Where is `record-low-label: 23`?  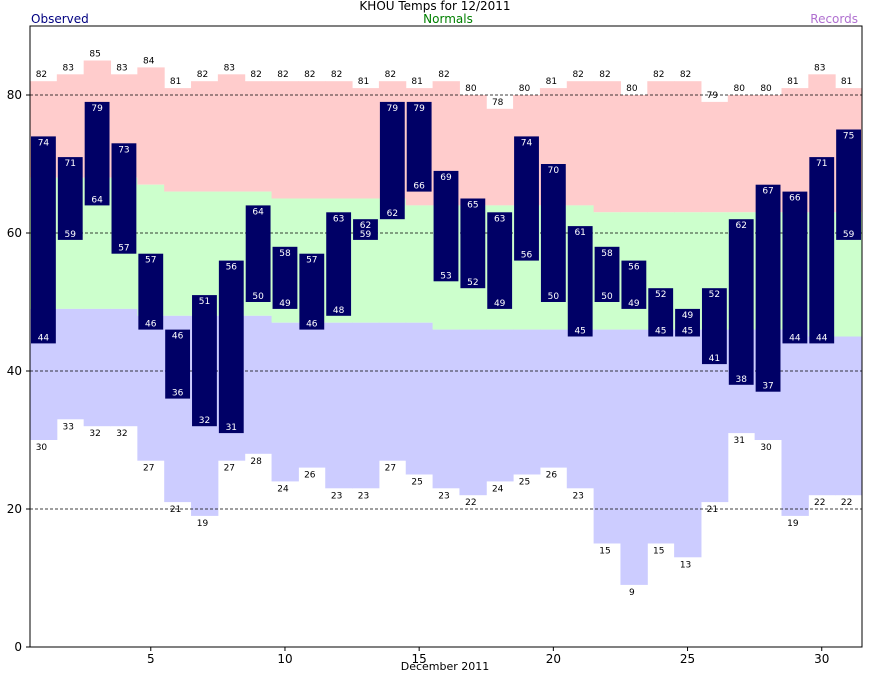
record-low-label: 23 is located at coordinates (577, 496).